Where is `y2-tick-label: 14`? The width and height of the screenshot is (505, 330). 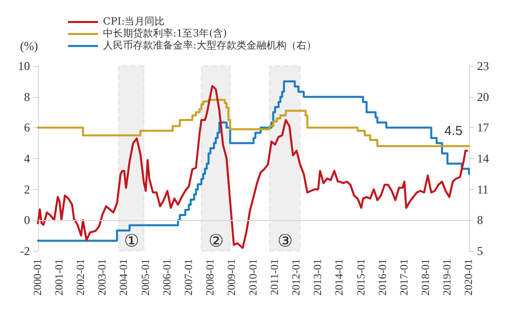 y2-tick-label: 14 is located at coordinates (483, 159).